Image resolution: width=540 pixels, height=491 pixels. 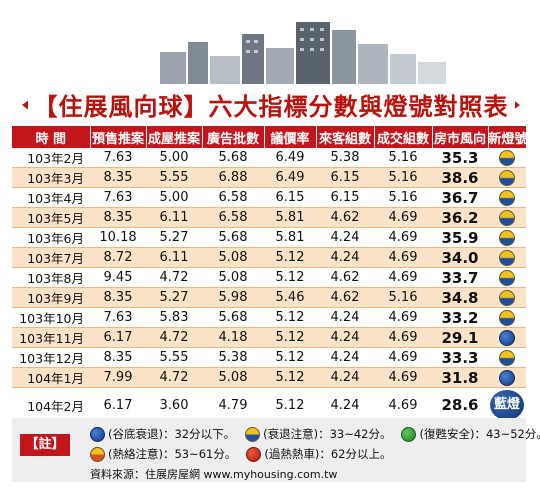 What do you see at coordinates (328, 454) in the screenshot?
I see `legend-text: (過熱熱車)：62分以上。` at bounding box center [328, 454].